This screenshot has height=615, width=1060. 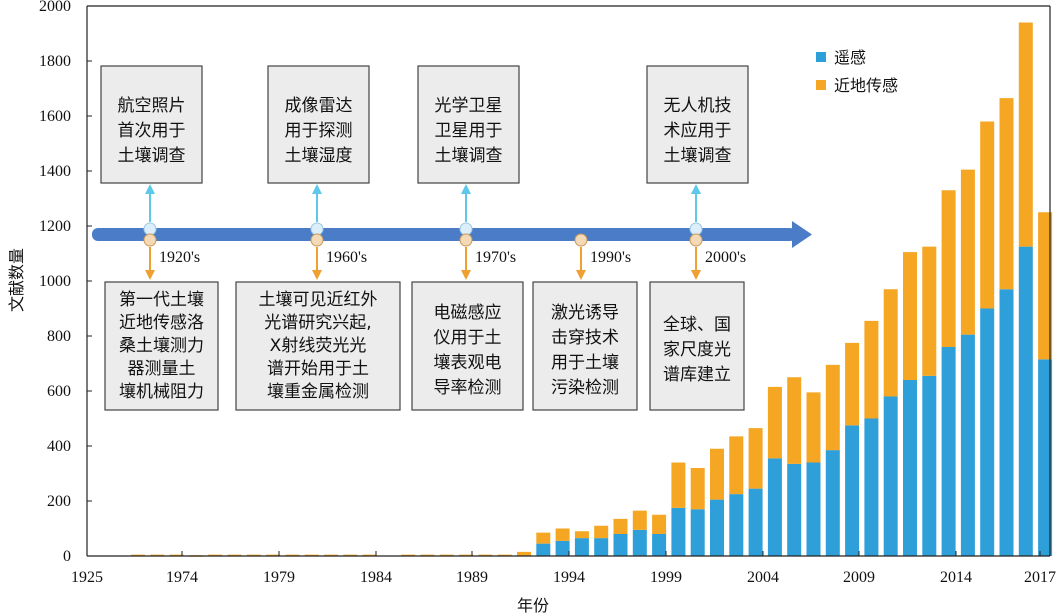 I want to click on era-label: 1970's, so click(x=495, y=257).